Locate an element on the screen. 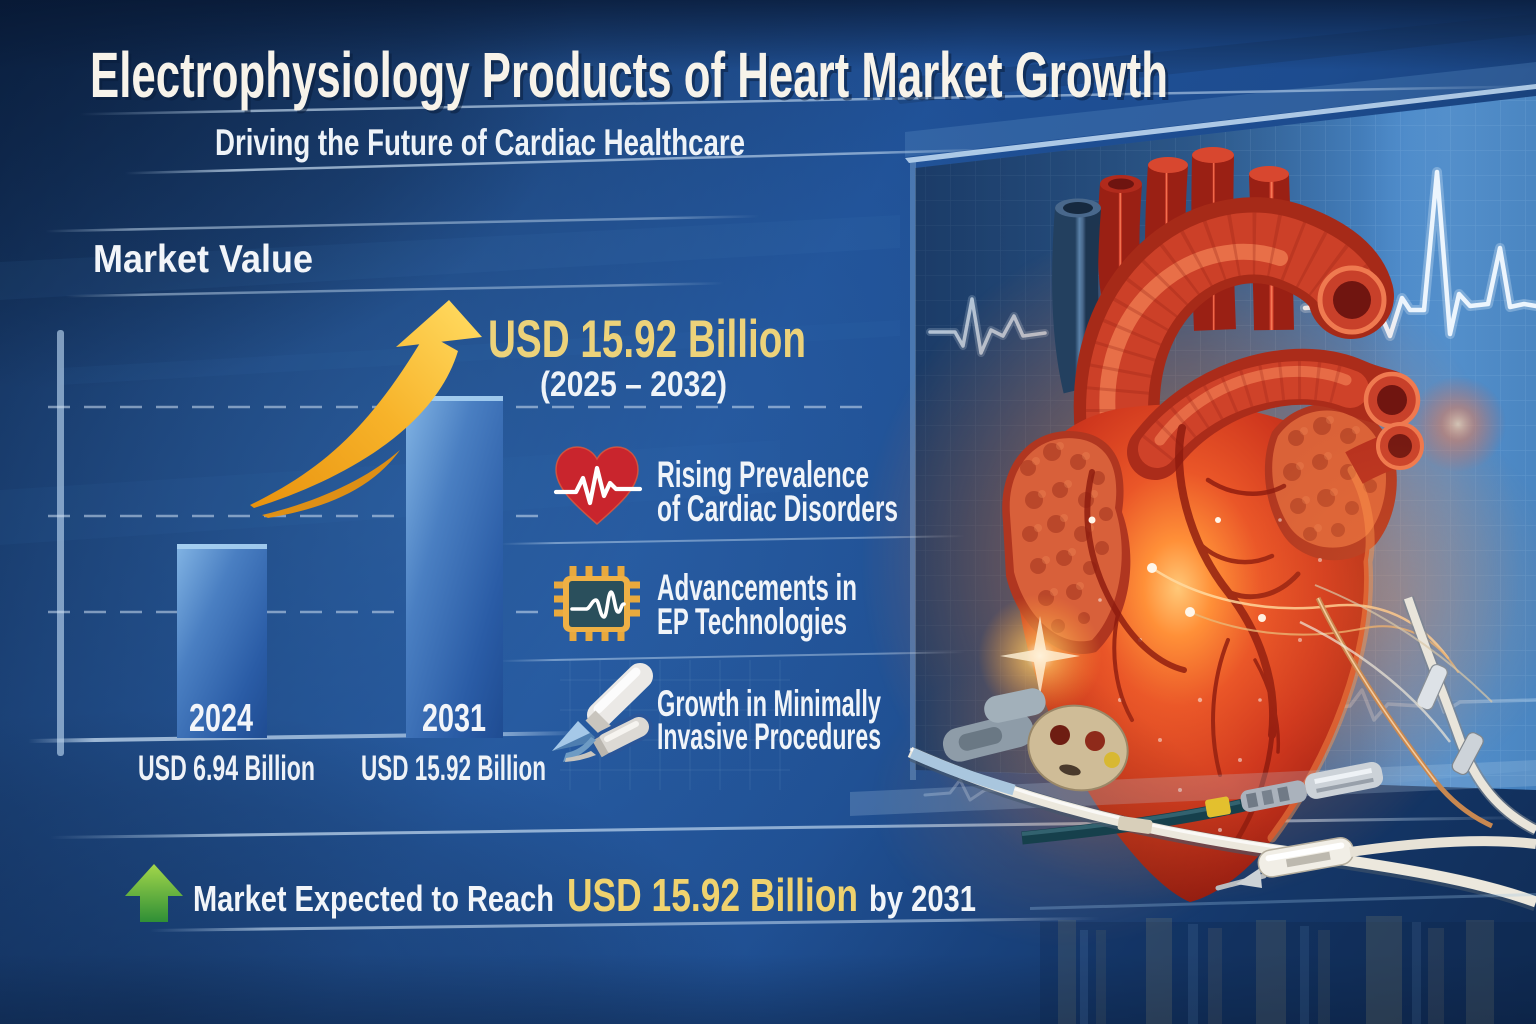 The height and width of the screenshot is (1024, 1536). svg-text: USD 6.94 Billion is located at coordinates (226, 768).